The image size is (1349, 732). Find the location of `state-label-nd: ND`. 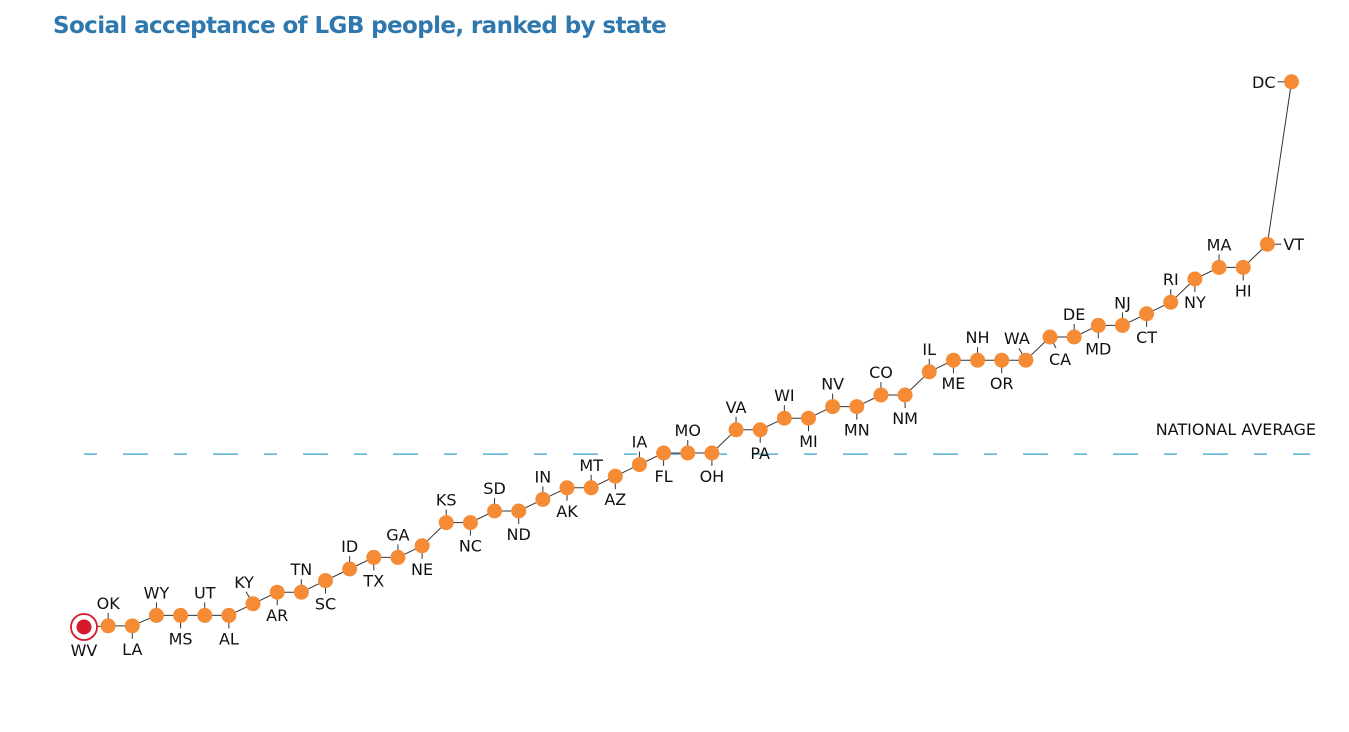

state-label-nd: ND is located at coordinates (519, 534).